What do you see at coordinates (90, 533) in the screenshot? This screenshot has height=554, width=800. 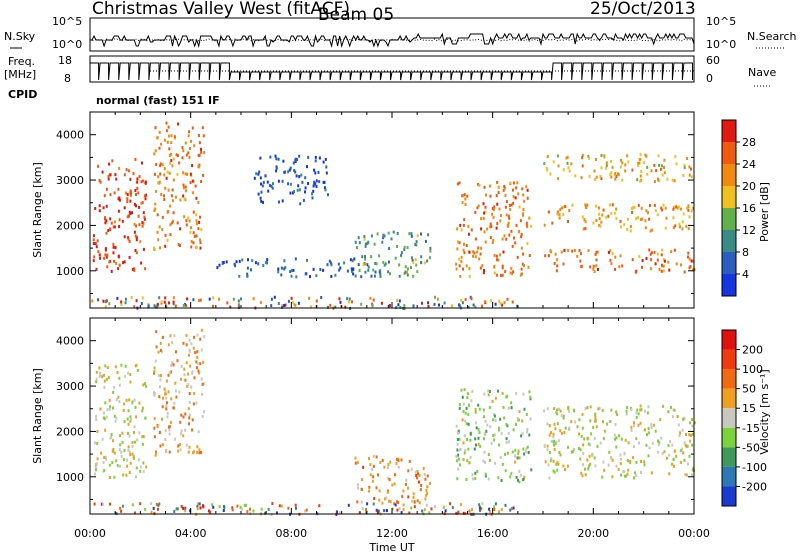 I see `x-tick-label: 00:00` at bounding box center [90, 533].